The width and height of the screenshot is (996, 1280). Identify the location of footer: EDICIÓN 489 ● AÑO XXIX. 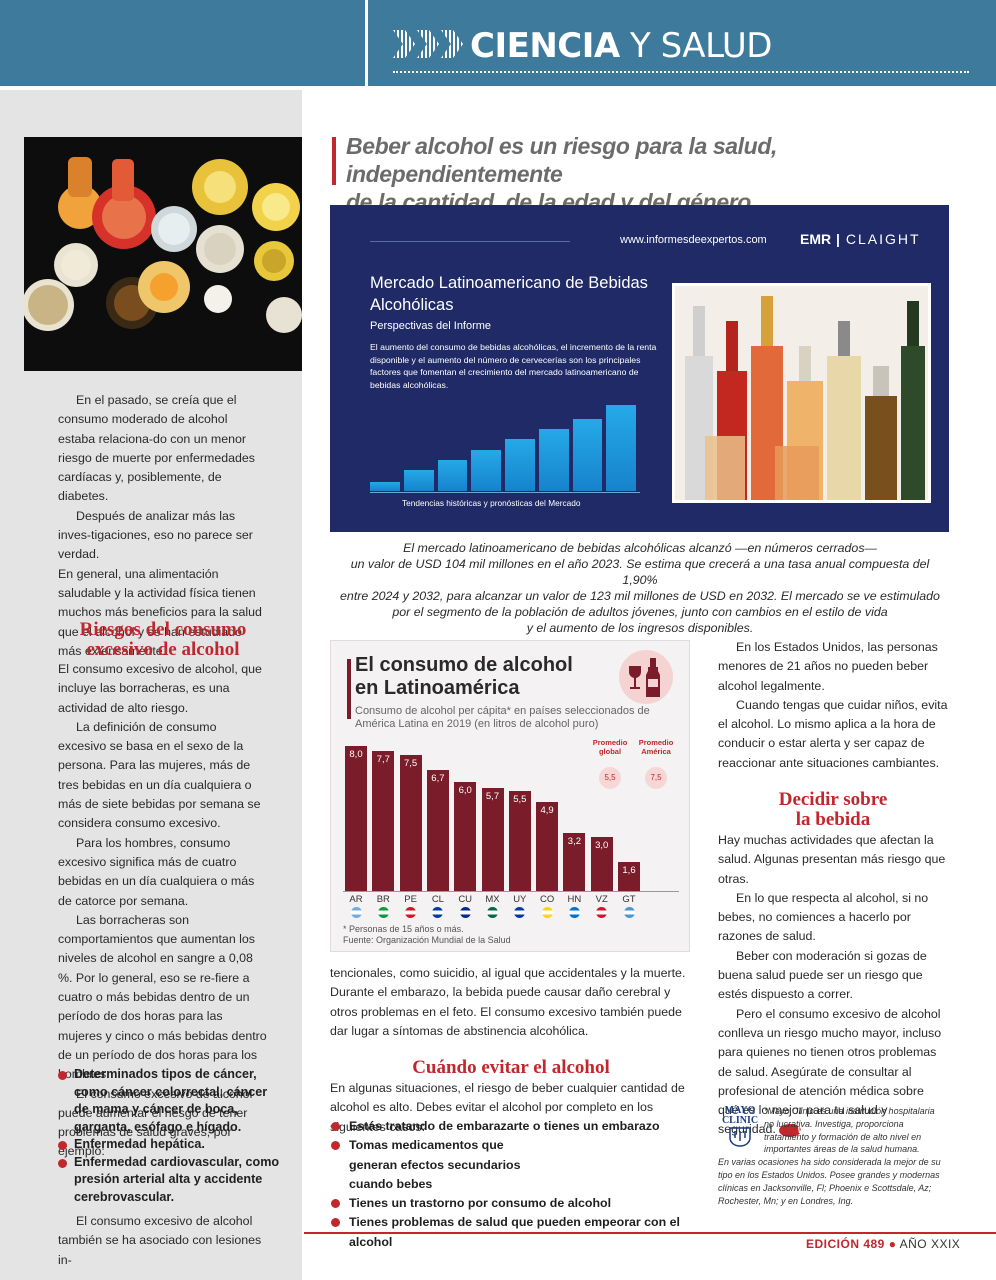
(883, 1244).